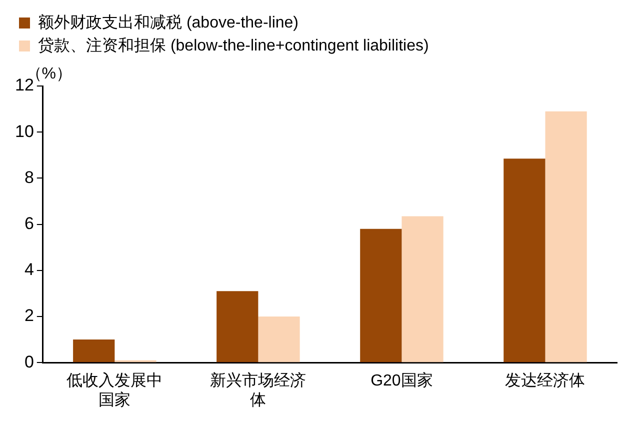 This screenshot has height=423, width=629. What do you see at coordinates (401, 381) in the screenshot?
I see `x-tick-label: G20国家` at bounding box center [401, 381].